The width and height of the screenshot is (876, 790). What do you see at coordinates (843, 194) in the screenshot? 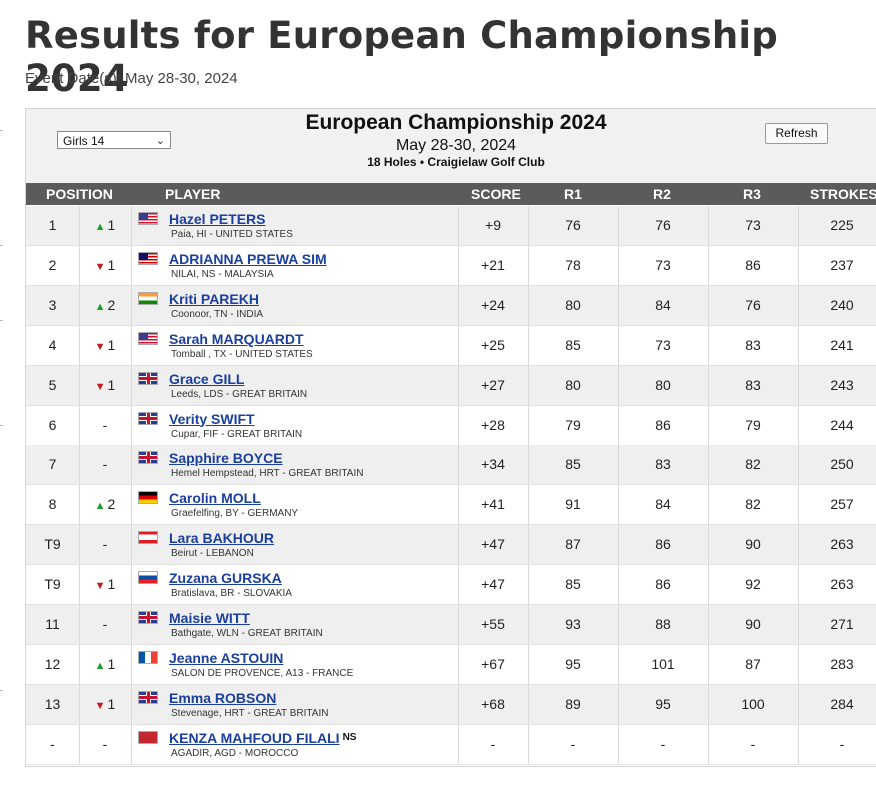
I see `column-header-strokes: STROKES` at bounding box center [843, 194].